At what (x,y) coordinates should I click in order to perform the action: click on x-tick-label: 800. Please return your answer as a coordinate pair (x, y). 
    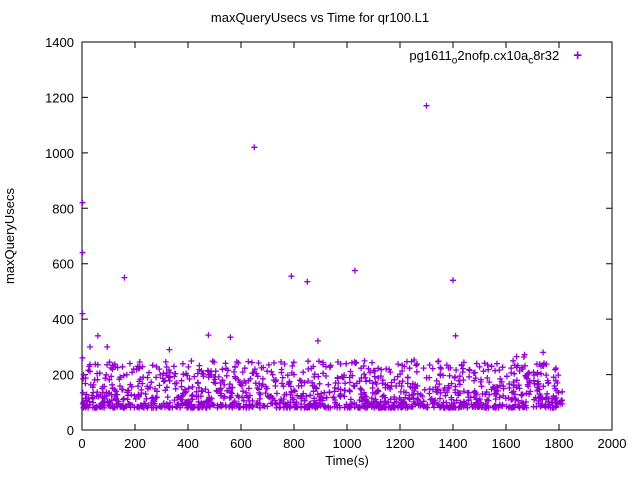
    Looking at the image, I should click on (294, 443).